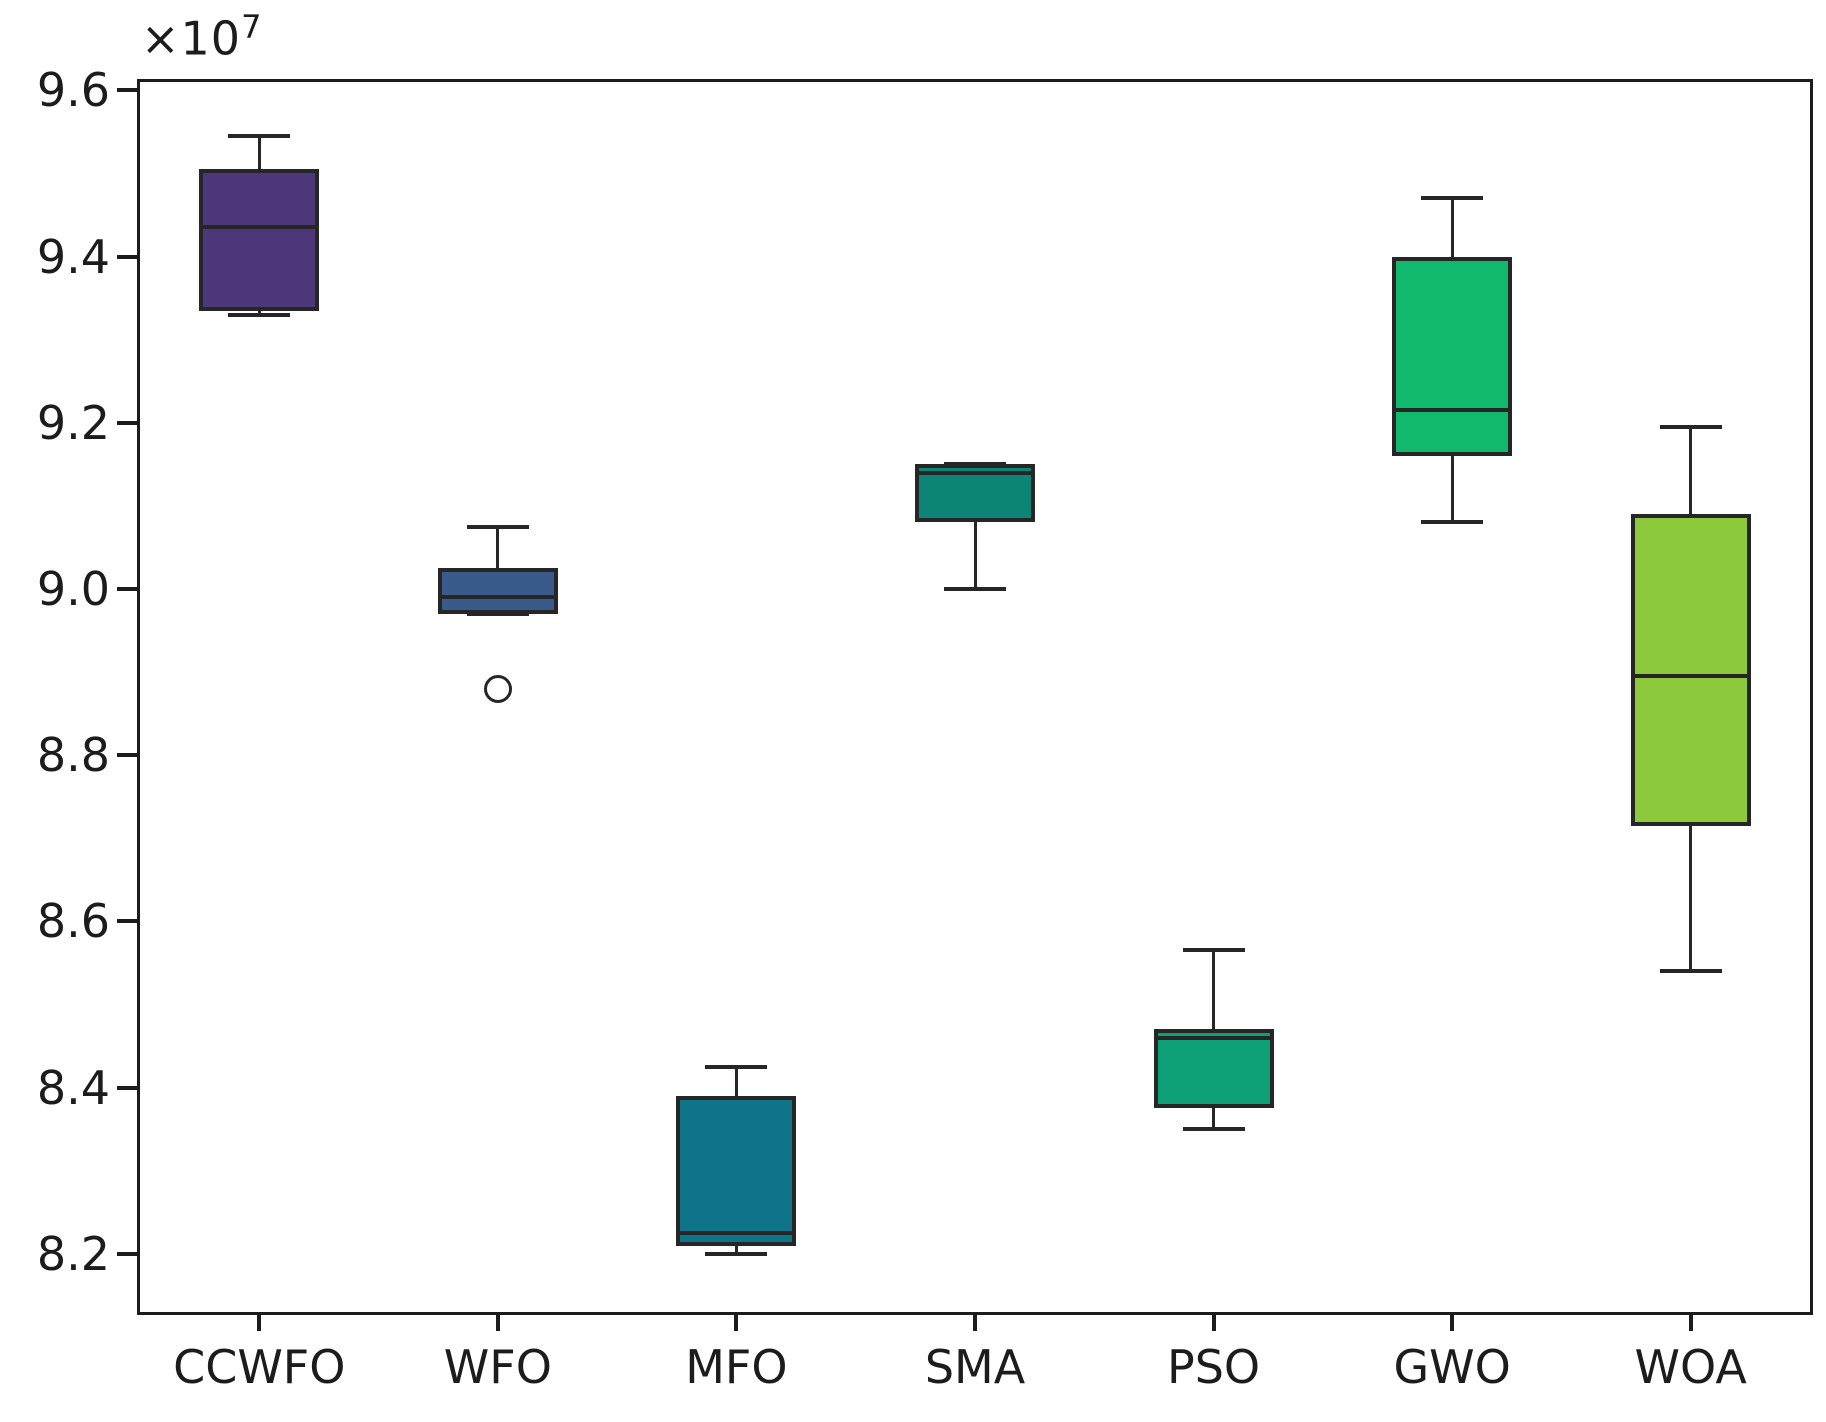 This screenshot has width=1826, height=1422. I want to click on upper-cap-pso, so click(1213, 950).